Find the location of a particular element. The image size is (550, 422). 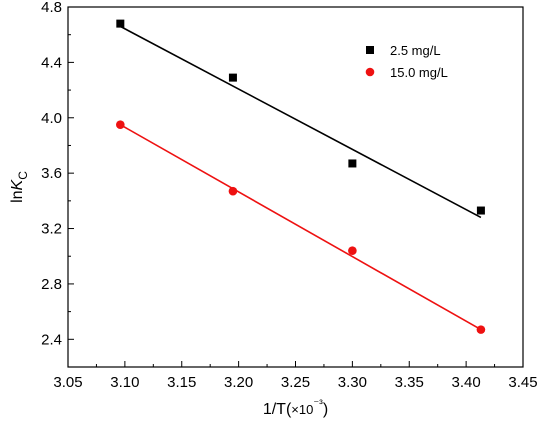

y-tick-label: 4.8 is located at coordinates (51, 8).